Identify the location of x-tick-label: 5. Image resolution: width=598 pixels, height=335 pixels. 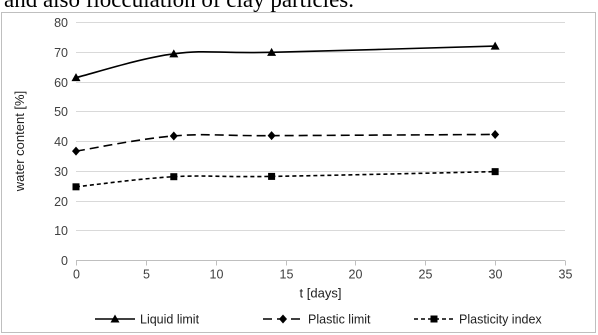
(146, 275).